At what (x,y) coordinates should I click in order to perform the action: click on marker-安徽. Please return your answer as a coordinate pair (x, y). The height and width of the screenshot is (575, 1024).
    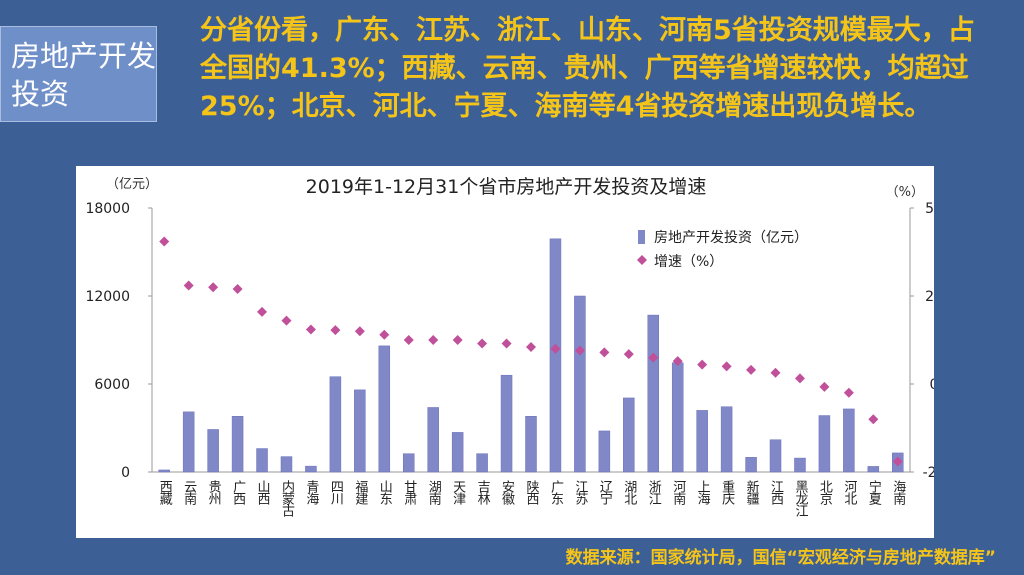
    Looking at the image, I should click on (506, 343).